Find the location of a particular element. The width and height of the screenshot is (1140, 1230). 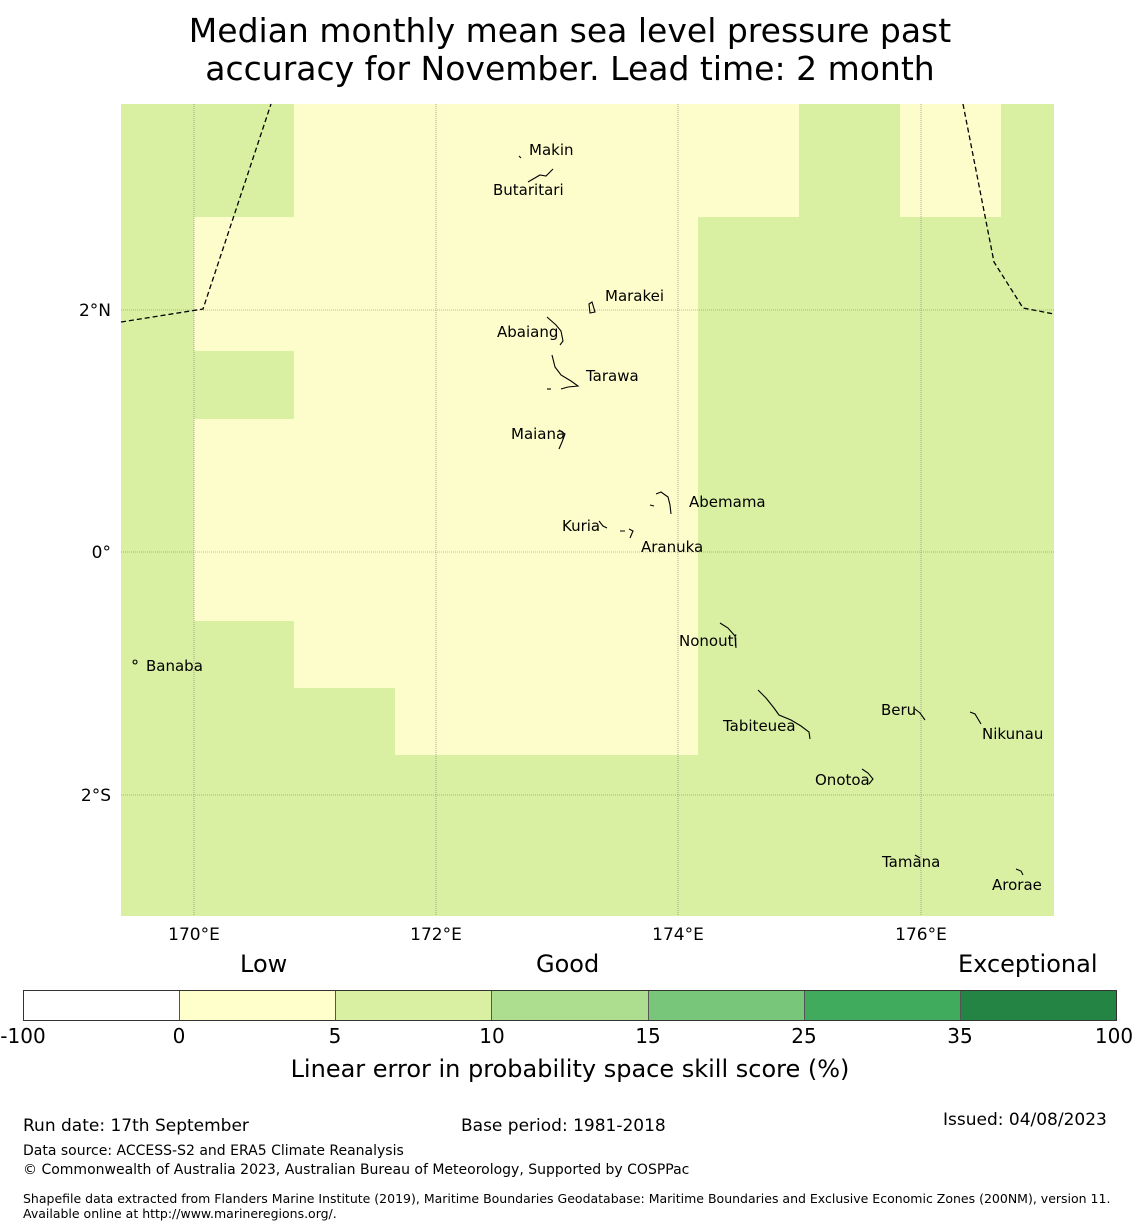

lon-tick-176e: 176°E is located at coordinates (921, 935).